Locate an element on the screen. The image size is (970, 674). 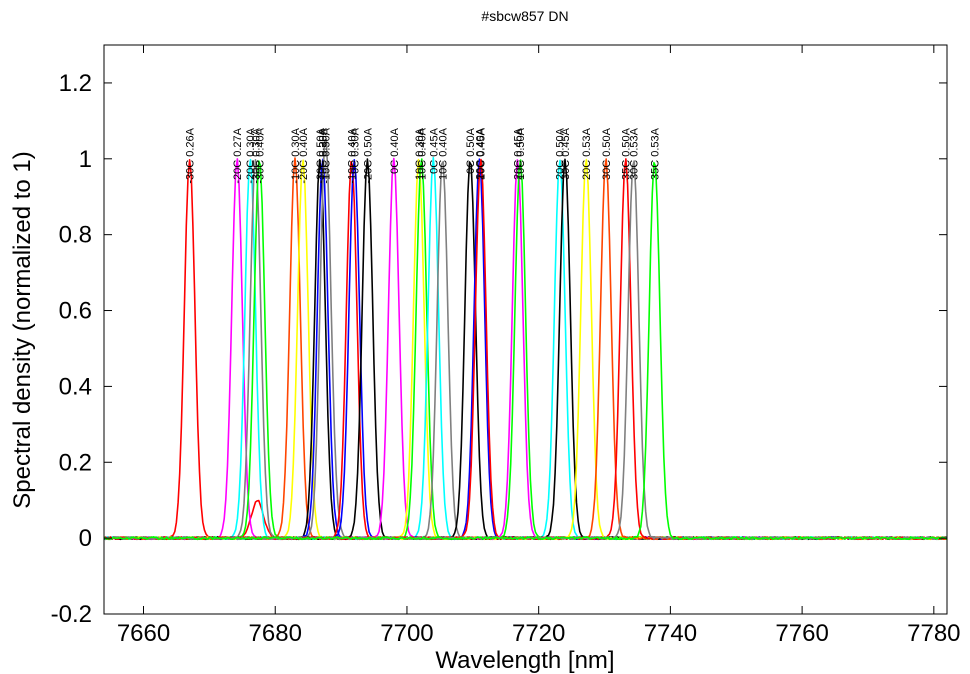
peak-label: 10C 0.45A is located at coordinates (482, 153).